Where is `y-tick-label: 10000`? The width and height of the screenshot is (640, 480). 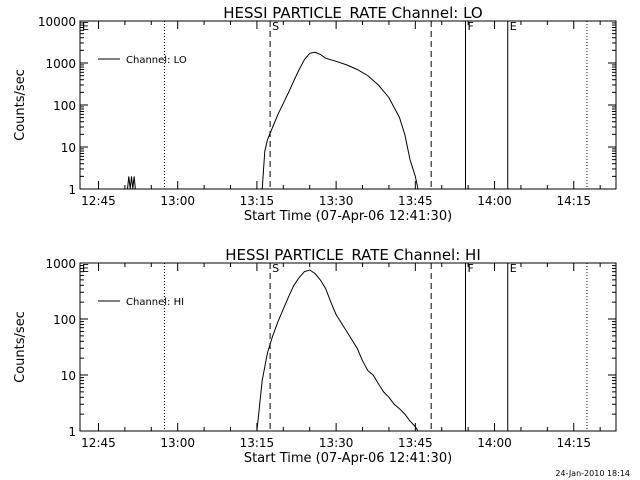
y-tick-label: 10000 is located at coordinates (57, 22).